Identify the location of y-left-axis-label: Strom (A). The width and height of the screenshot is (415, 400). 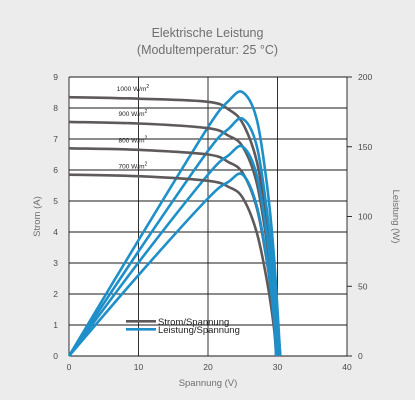
(37, 216).